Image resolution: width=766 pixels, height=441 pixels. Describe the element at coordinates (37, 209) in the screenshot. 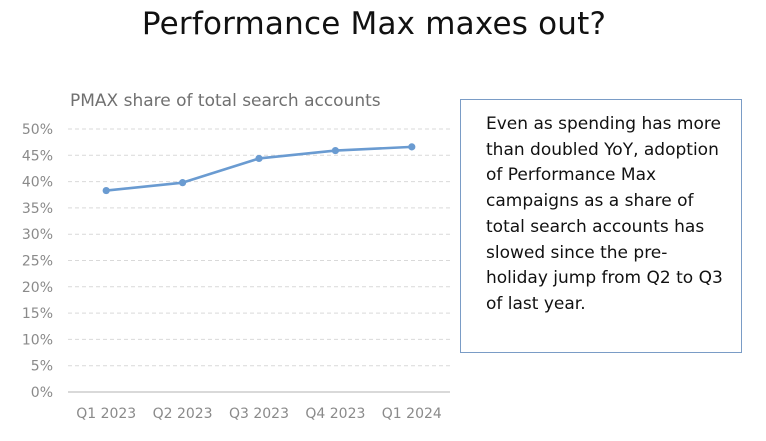

I see `y-tick-label: 35%` at that location.